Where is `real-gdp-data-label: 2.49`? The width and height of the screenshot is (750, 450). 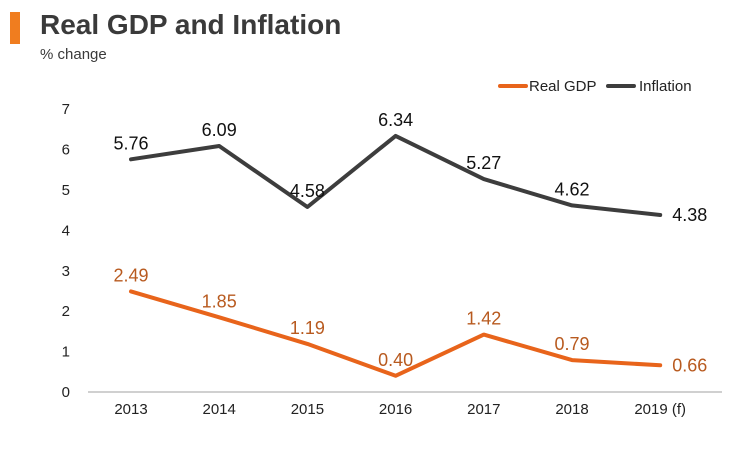
real-gdp-data-label: 2.49 is located at coordinates (130, 275).